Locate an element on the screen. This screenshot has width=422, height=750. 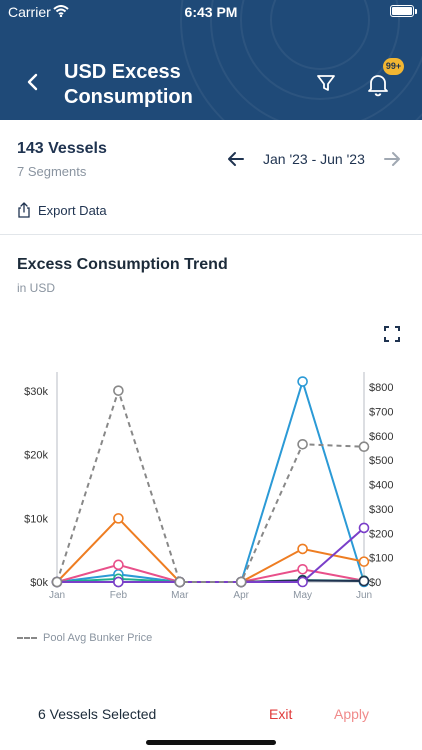
chart-legend: Pool Avg Bunker Price is located at coordinates (84, 638).